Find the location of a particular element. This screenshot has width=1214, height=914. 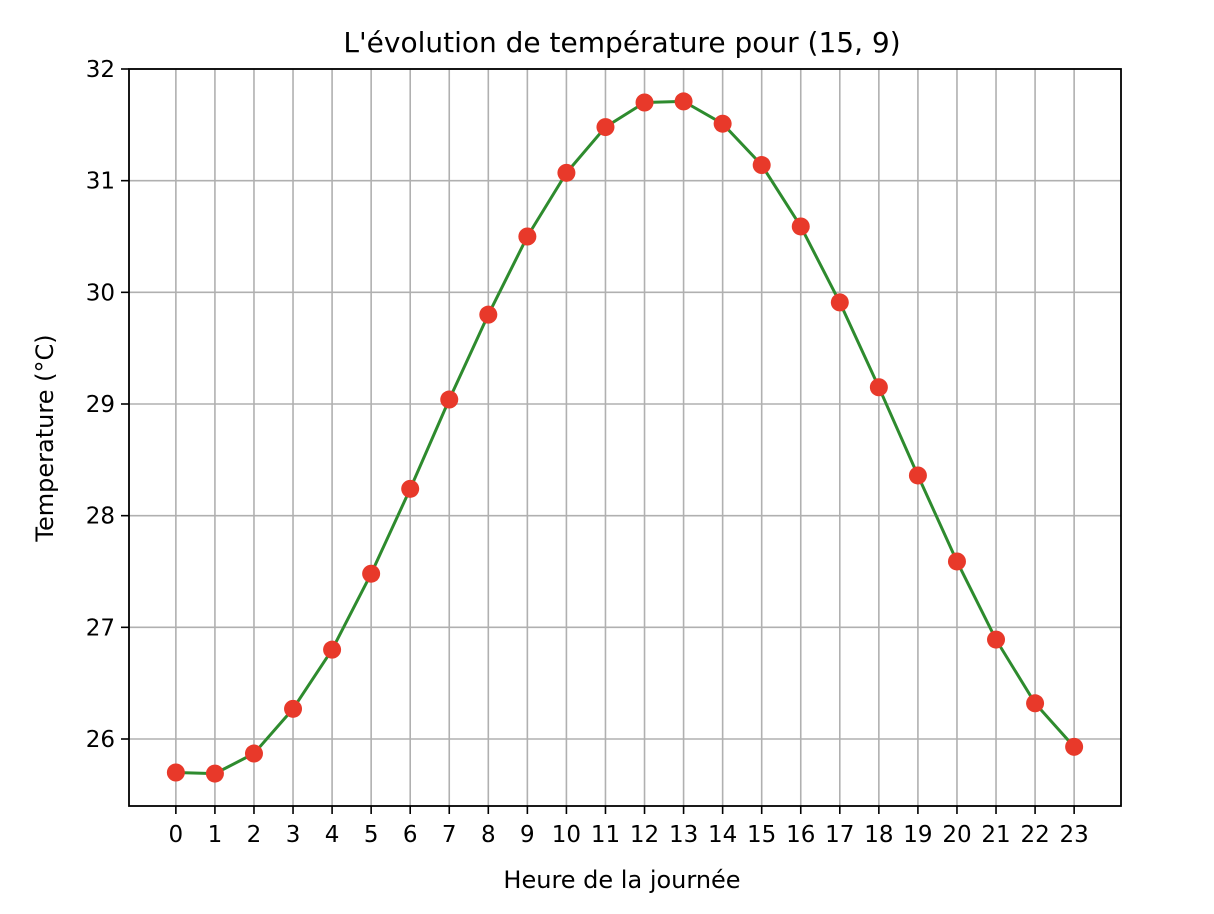

x-tick-label: 22 is located at coordinates (1034, 835).